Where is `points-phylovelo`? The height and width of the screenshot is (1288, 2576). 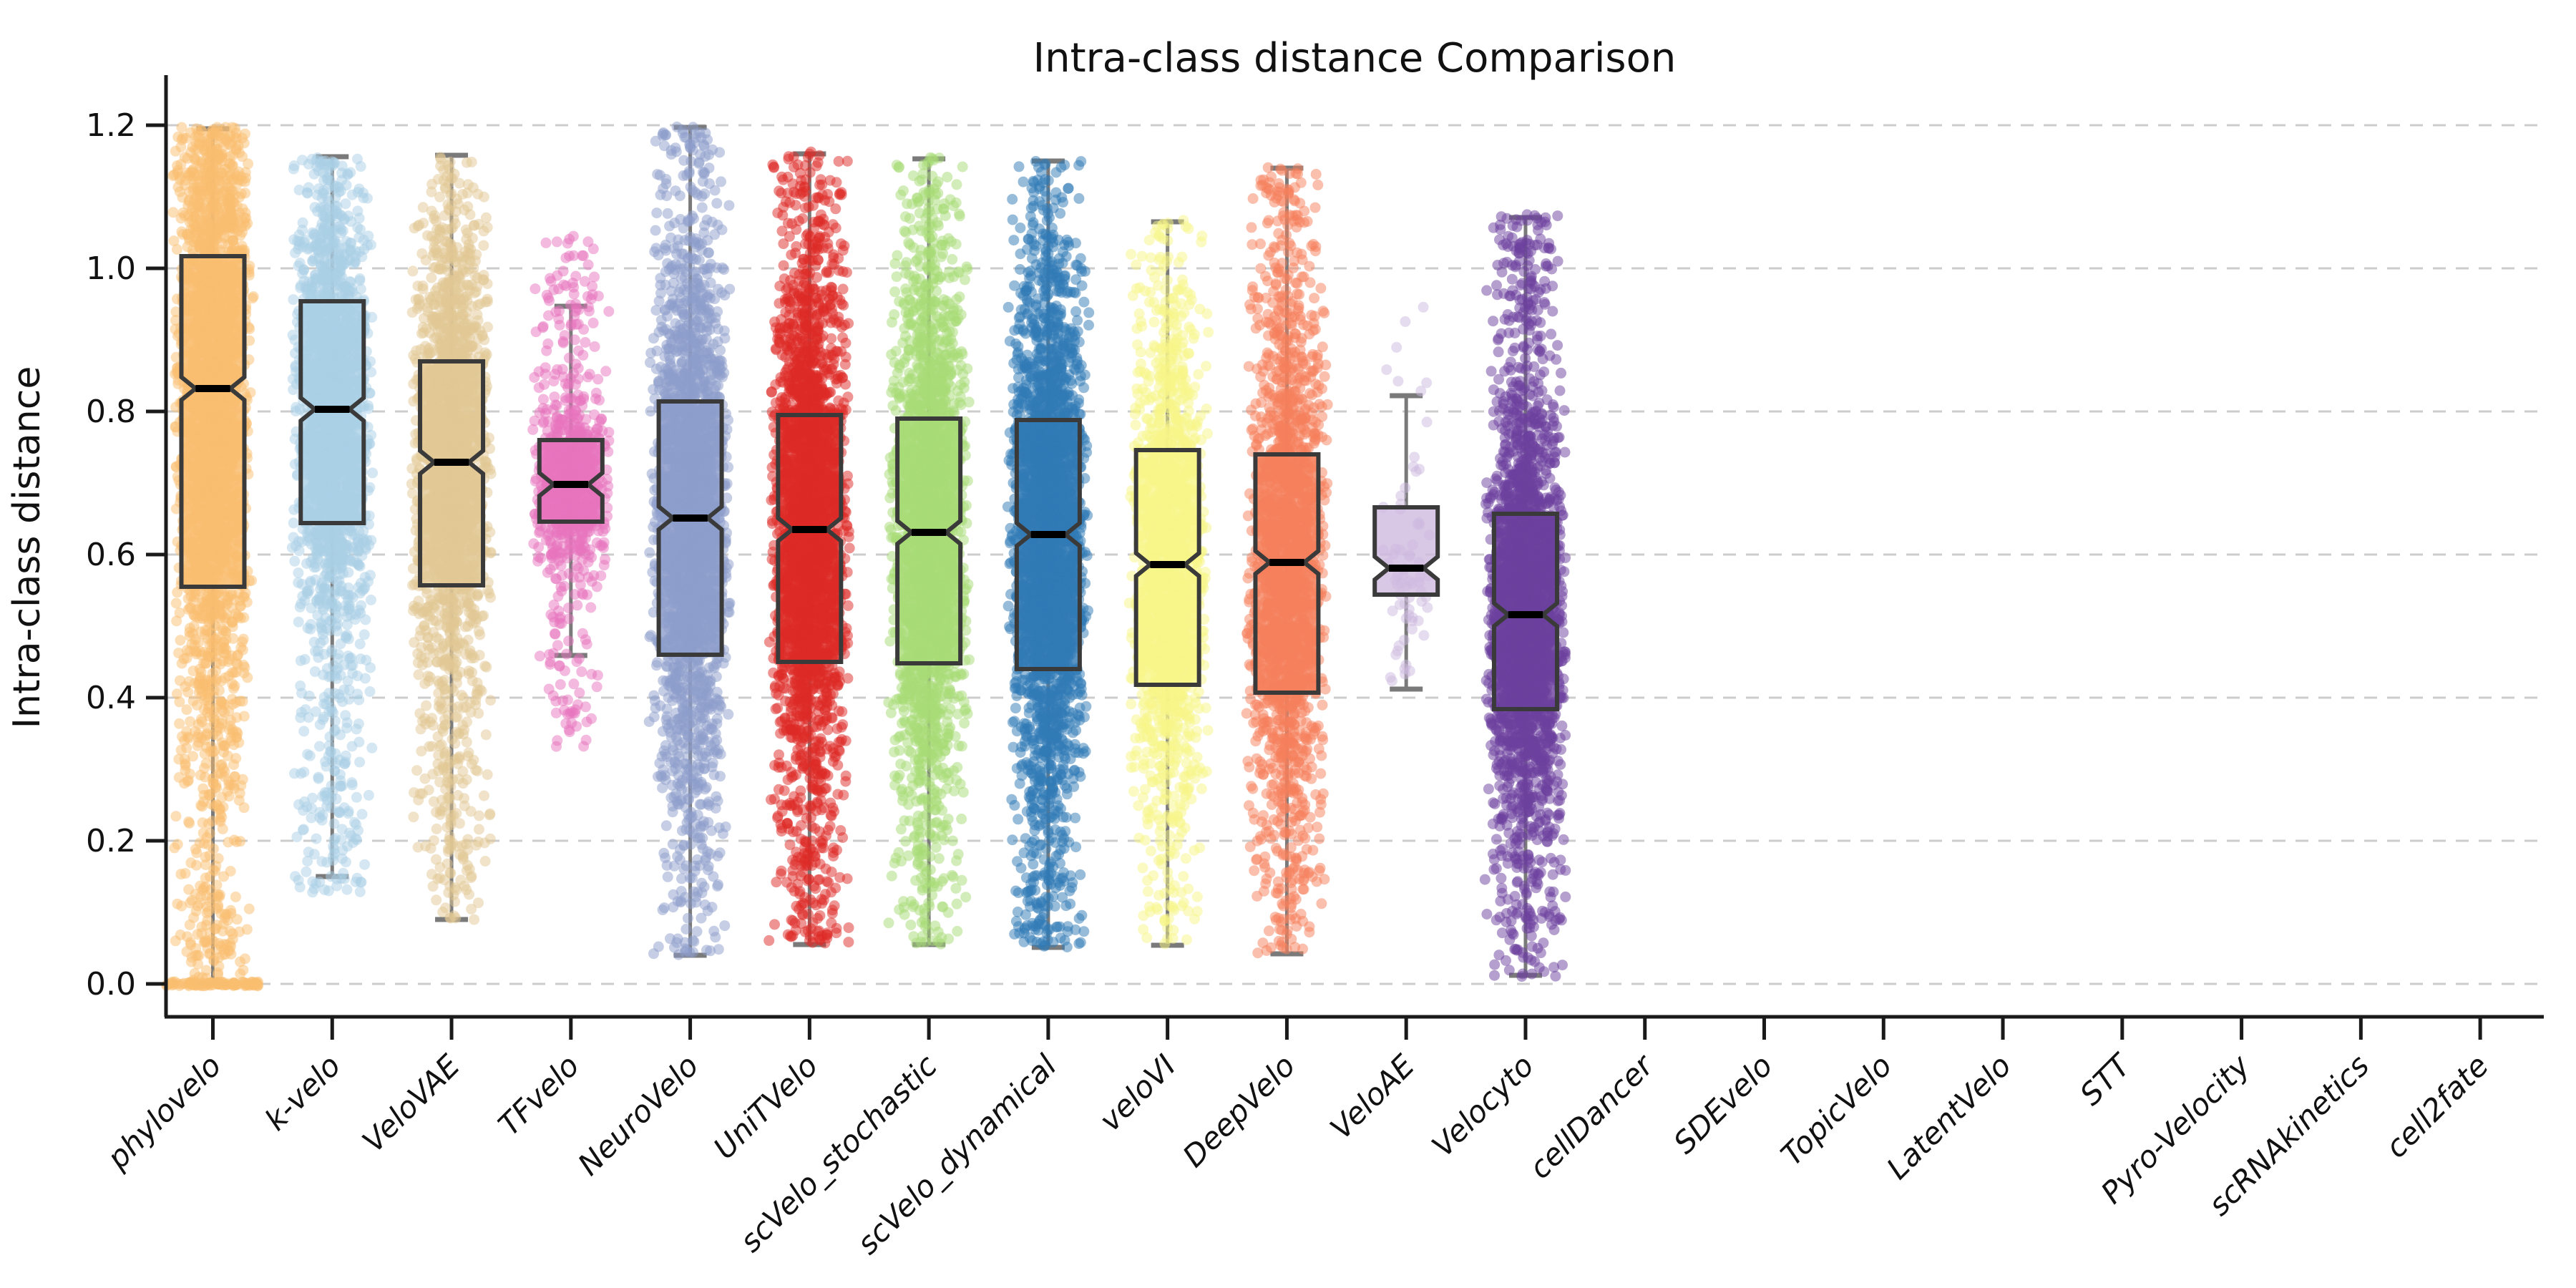 points-phylovelo is located at coordinates (212, 557).